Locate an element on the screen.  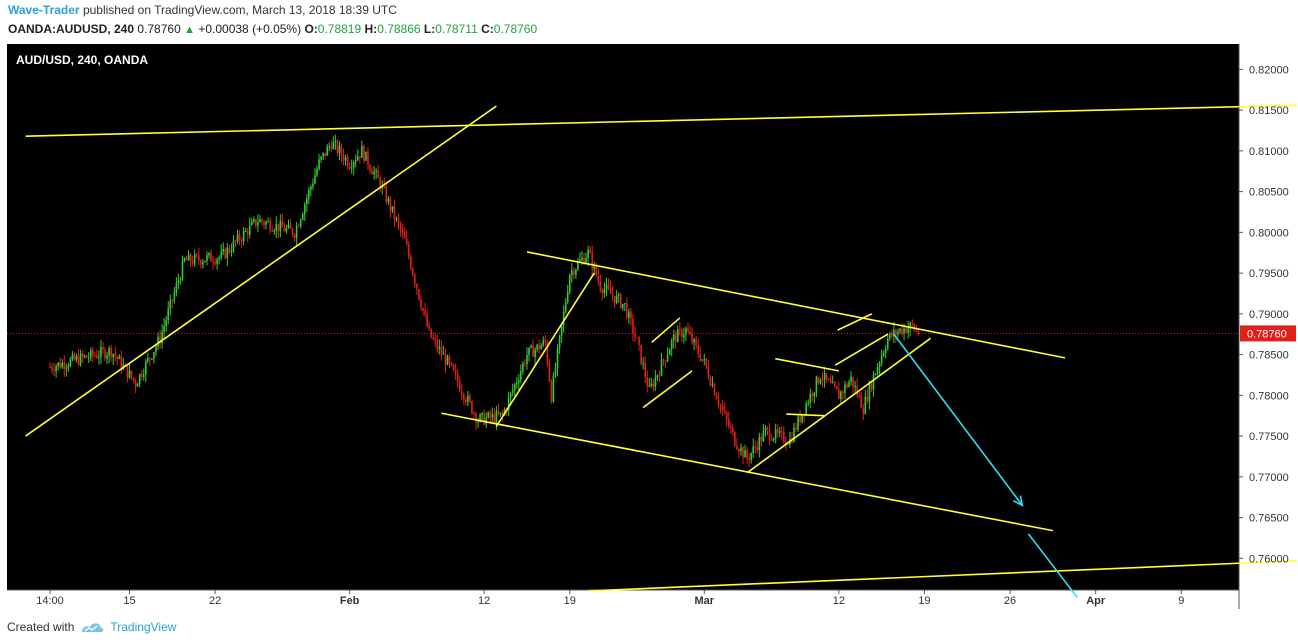
trendline is located at coordinates (667, 389).